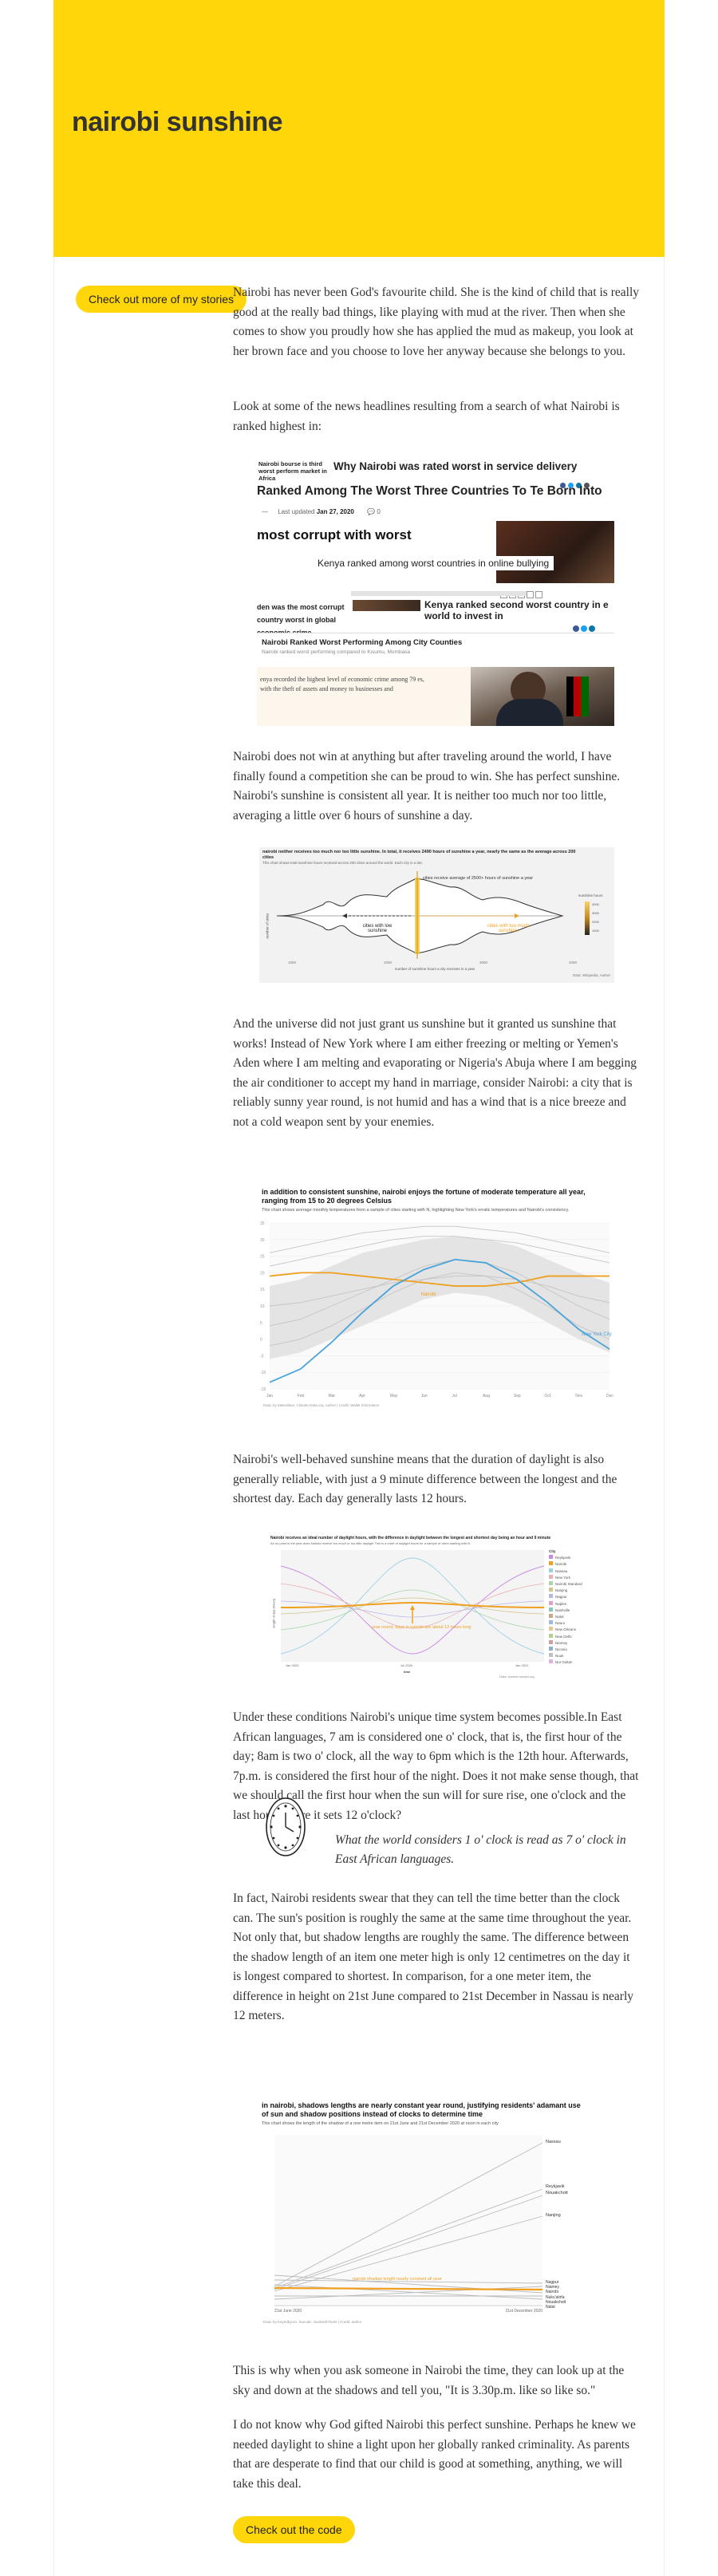 This screenshot has width=718, height=2576. Describe the element at coordinates (433, 915) in the screenshot. I see `sunshine-plot` at that location.